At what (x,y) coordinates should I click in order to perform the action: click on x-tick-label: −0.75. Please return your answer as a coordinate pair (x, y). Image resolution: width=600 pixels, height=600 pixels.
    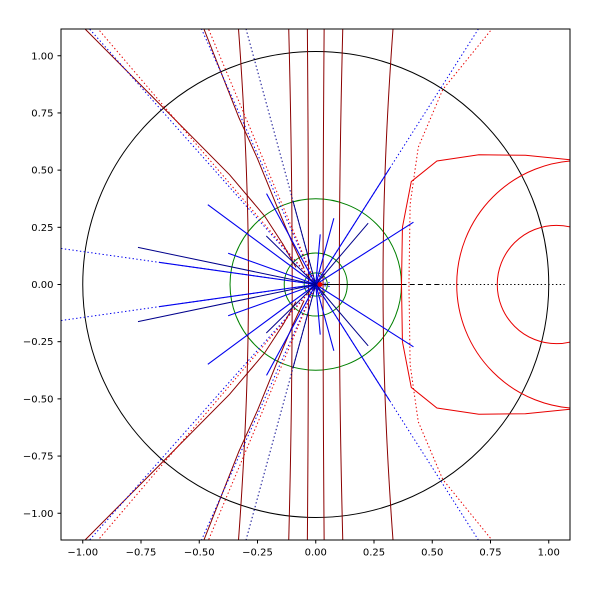
    Looking at the image, I should click on (141, 553).